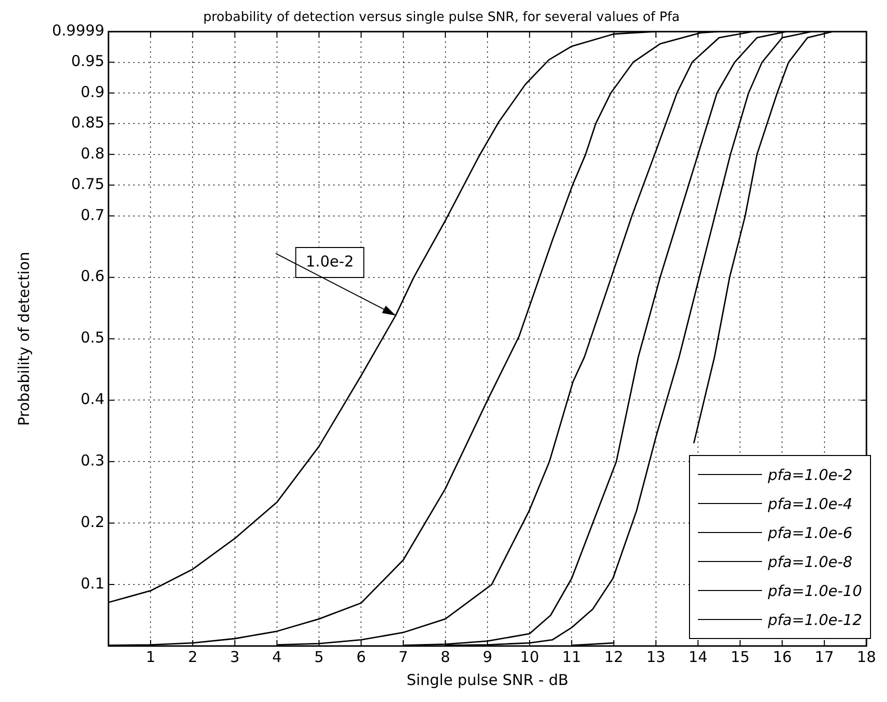 The height and width of the screenshot is (702, 887). Describe the element at coordinates (87, 123) in the screenshot. I see `y-tick-label: 0.85` at that location.